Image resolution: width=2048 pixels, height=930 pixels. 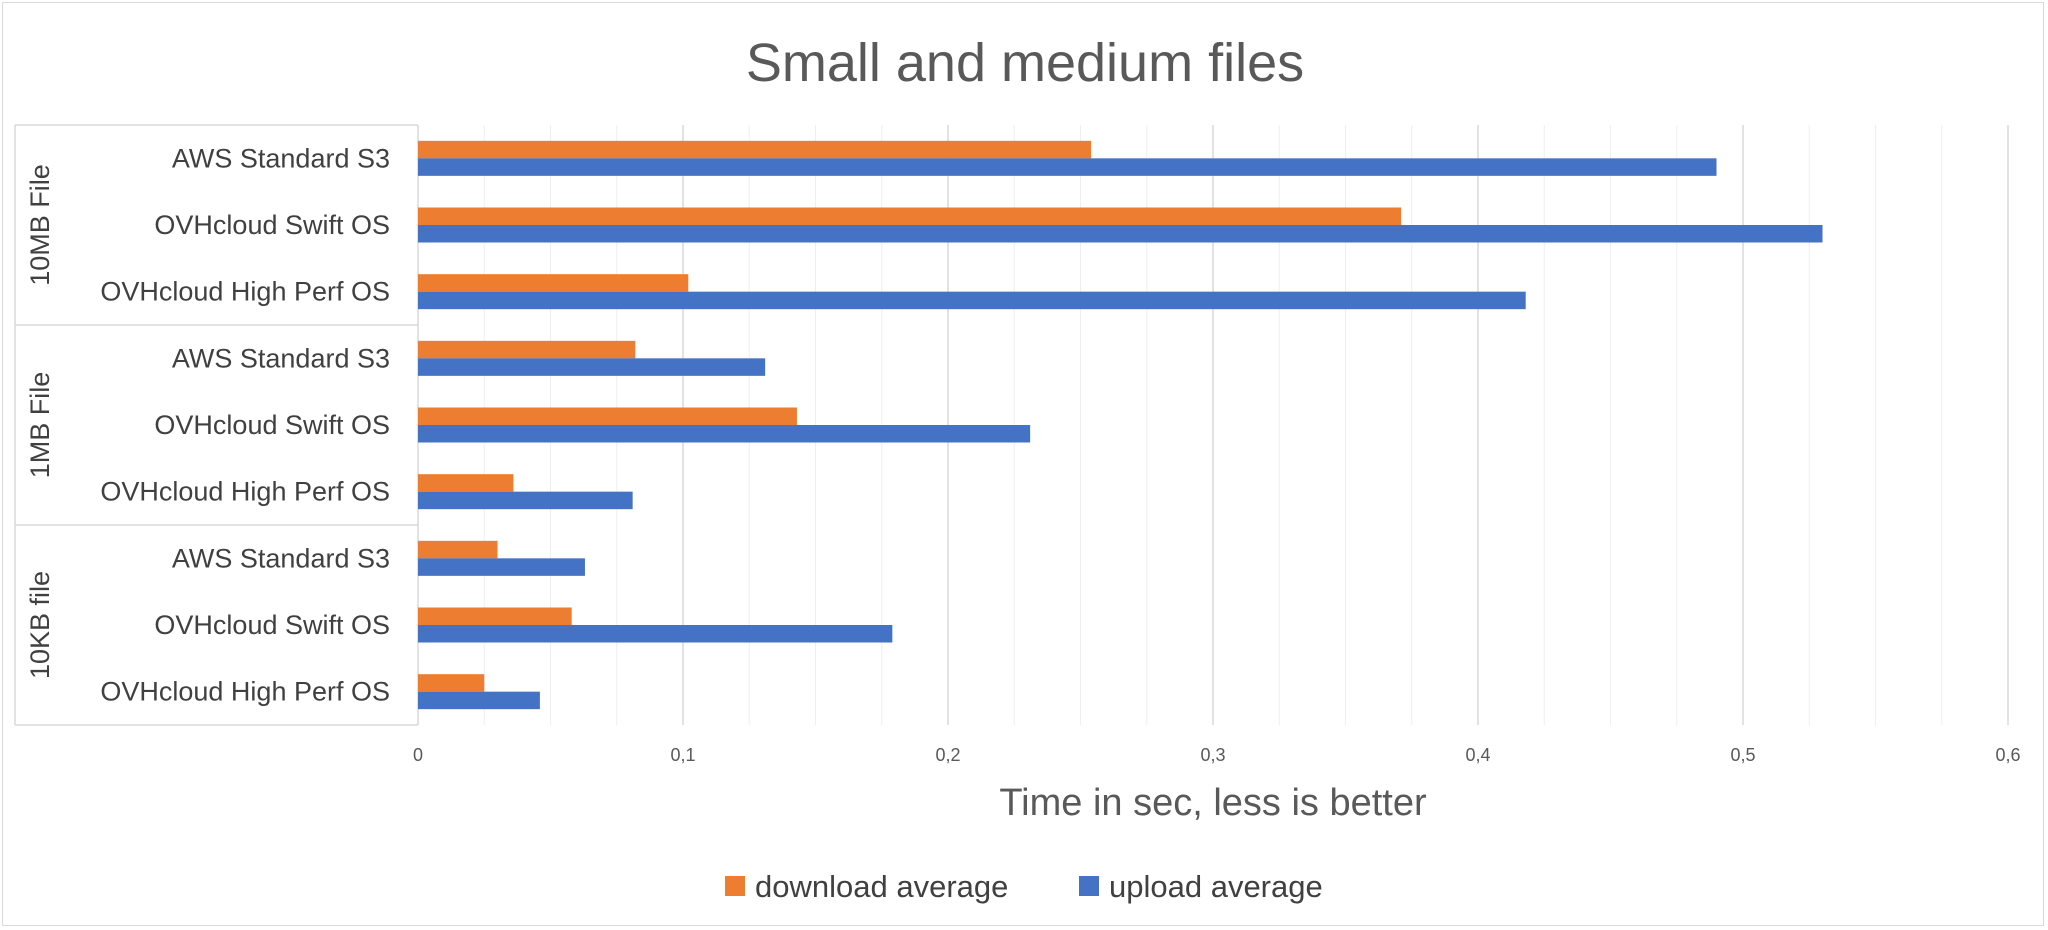 I want to click on legend-swatch-download, so click(x=735, y=886).